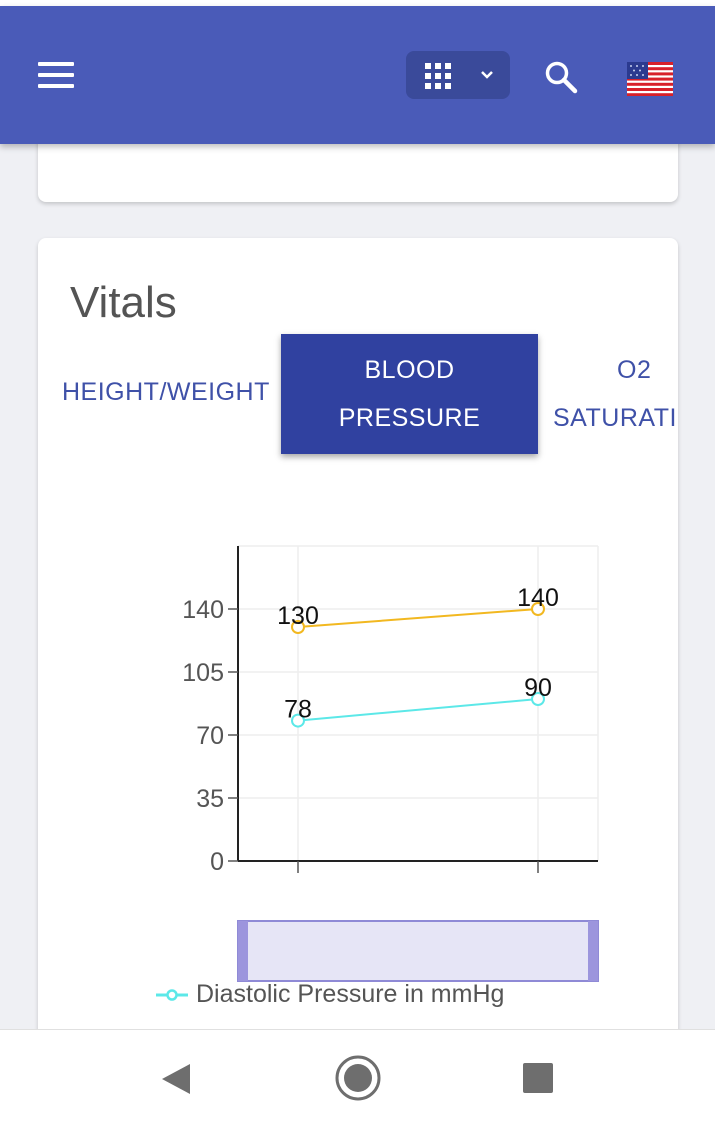 The width and height of the screenshot is (715, 1124). What do you see at coordinates (438, 76) in the screenshot?
I see `grid-apps-icon` at bounding box center [438, 76].